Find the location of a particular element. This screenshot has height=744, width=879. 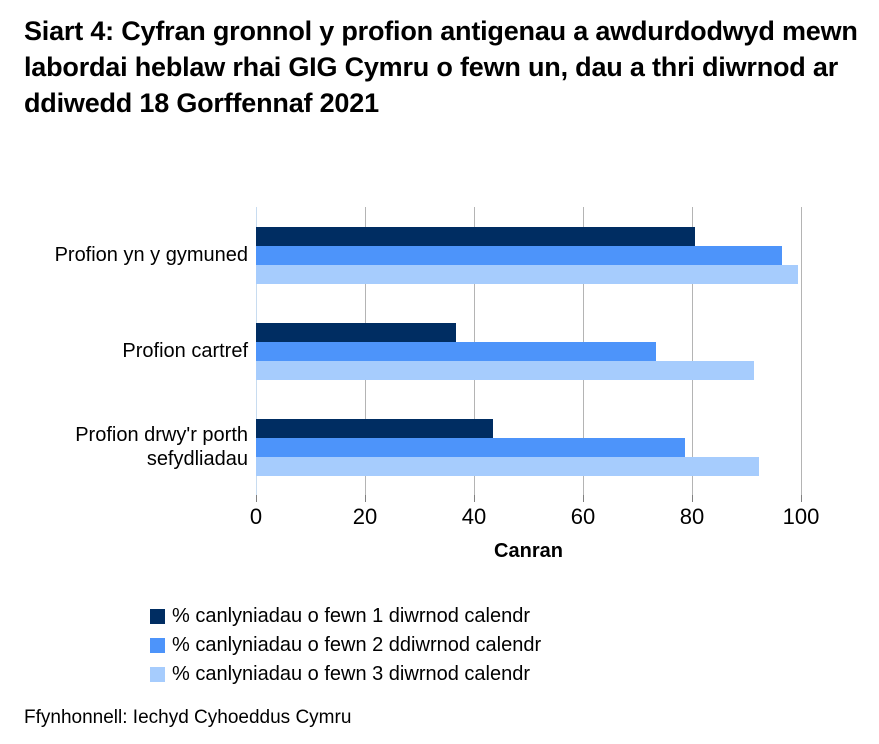

category-label: Profion drwy'r porth sefydliadau is located at coordinates (161, 447).